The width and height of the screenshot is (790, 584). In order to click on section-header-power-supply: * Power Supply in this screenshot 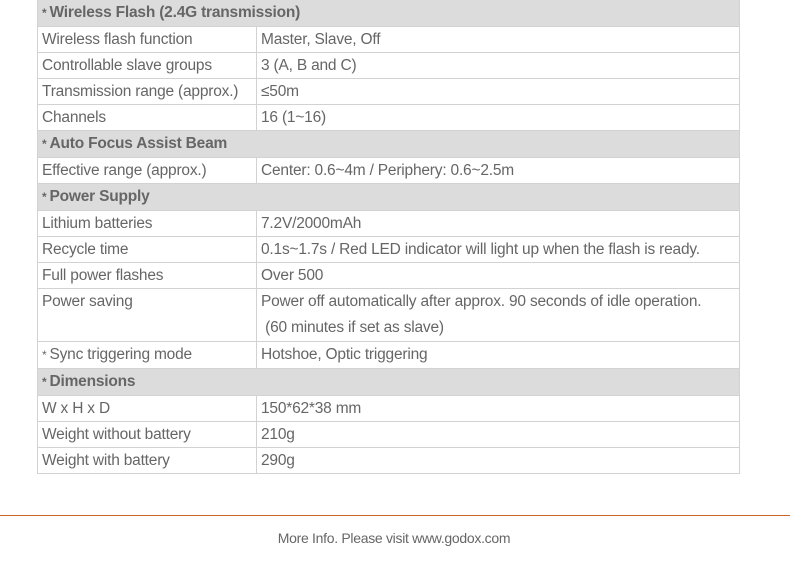, I will do `click(388, 197)`.